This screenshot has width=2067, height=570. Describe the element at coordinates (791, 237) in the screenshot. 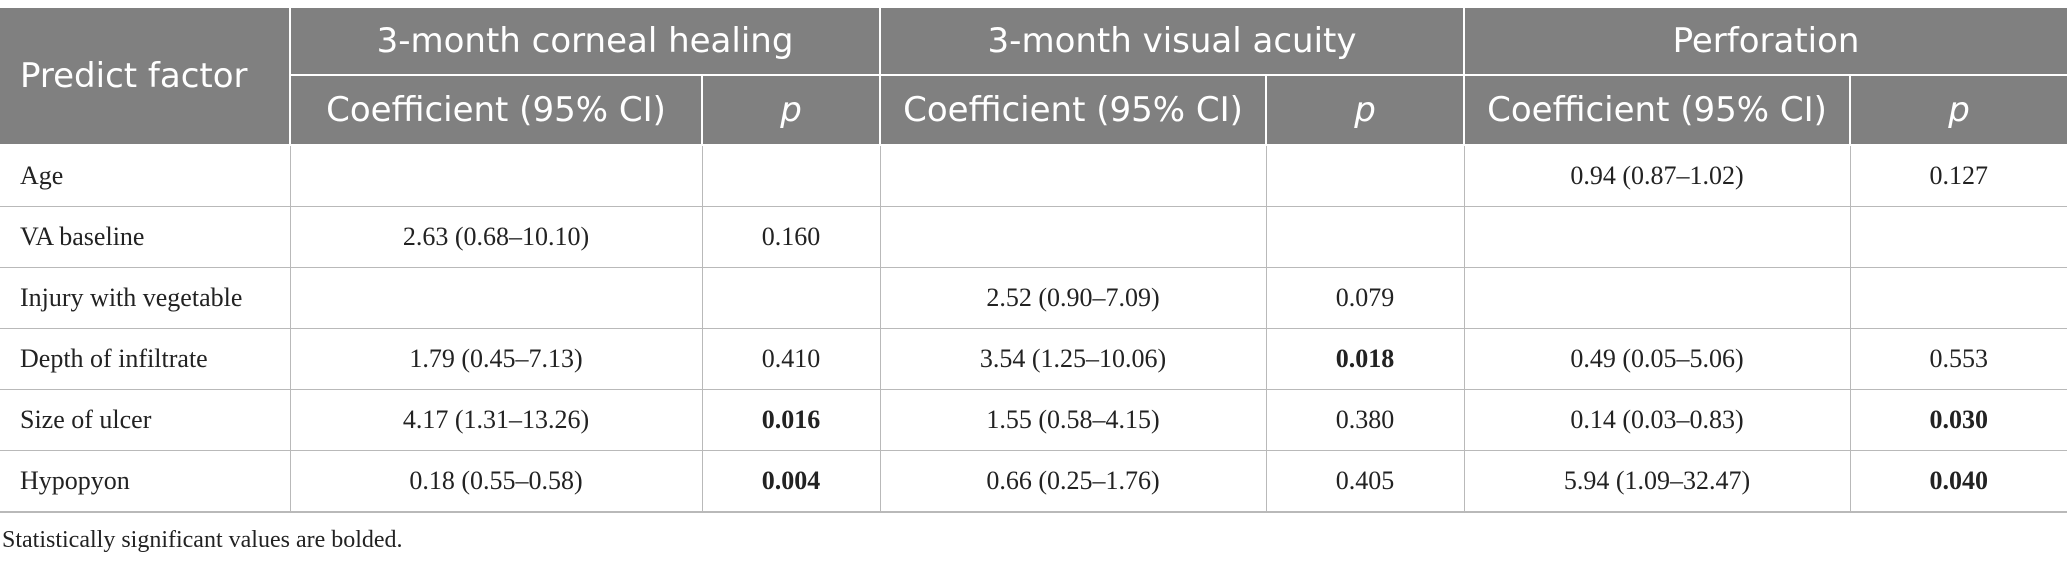

I see `table-cell: 0.160` at that location.